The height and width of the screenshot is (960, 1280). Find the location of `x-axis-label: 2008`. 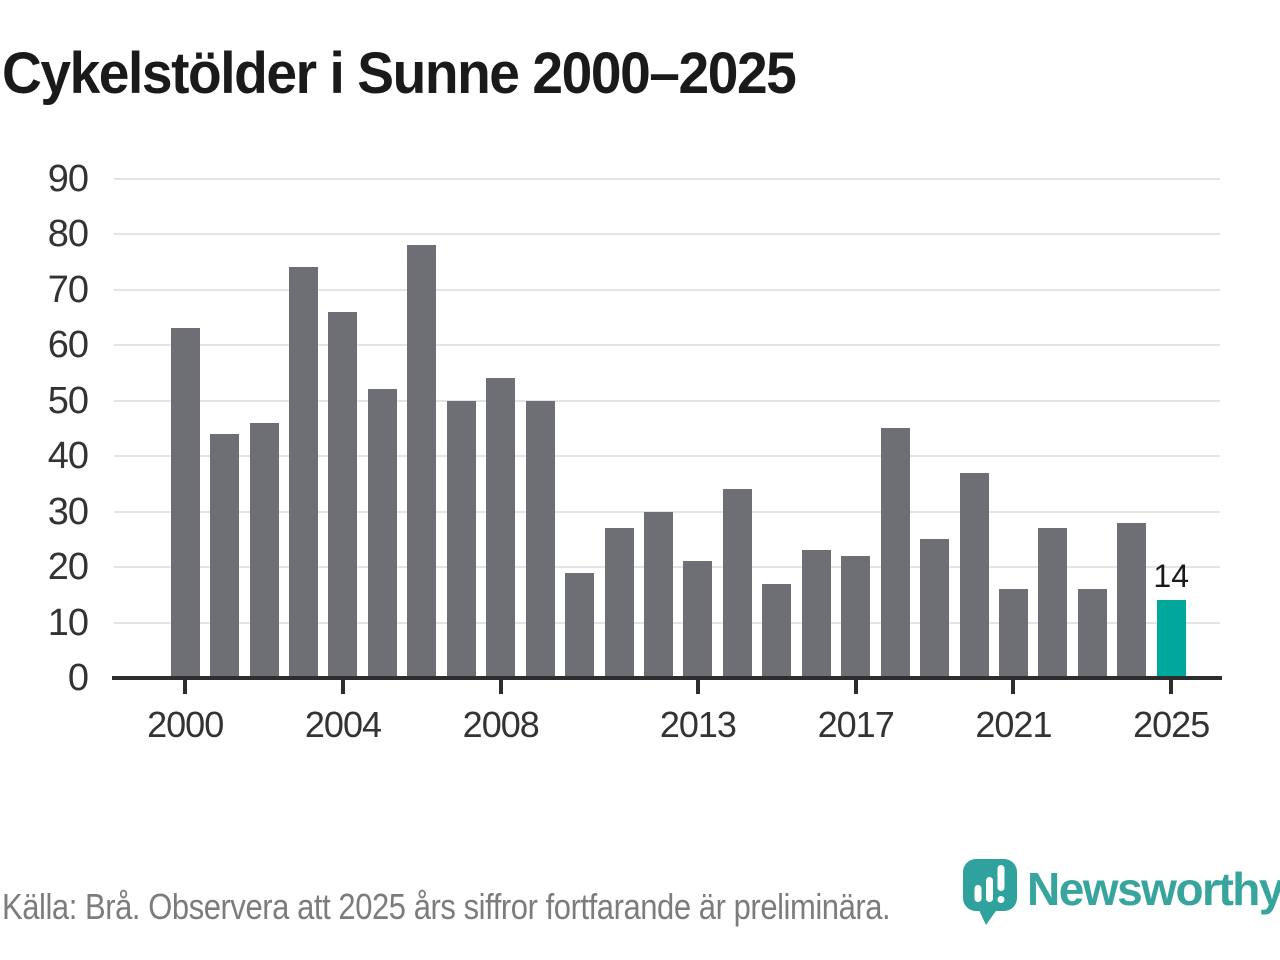

x-axis-label: 2008 is located at coordinates (501, 724).